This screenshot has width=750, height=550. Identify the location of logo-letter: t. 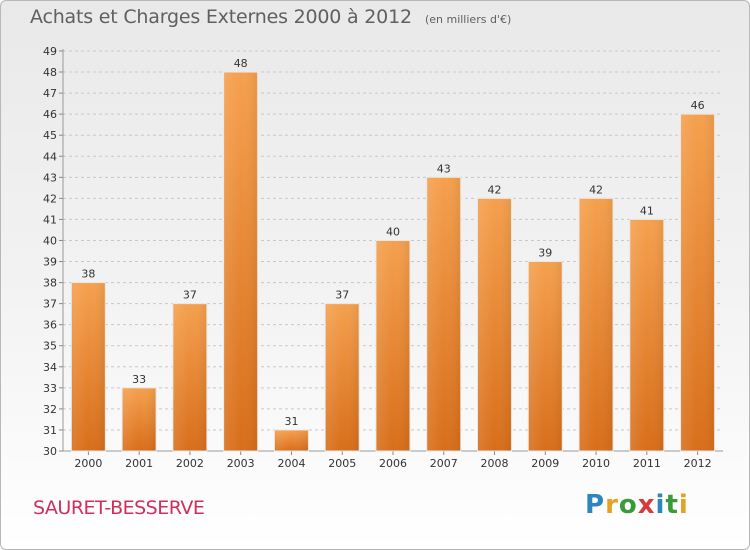
(672, 505).